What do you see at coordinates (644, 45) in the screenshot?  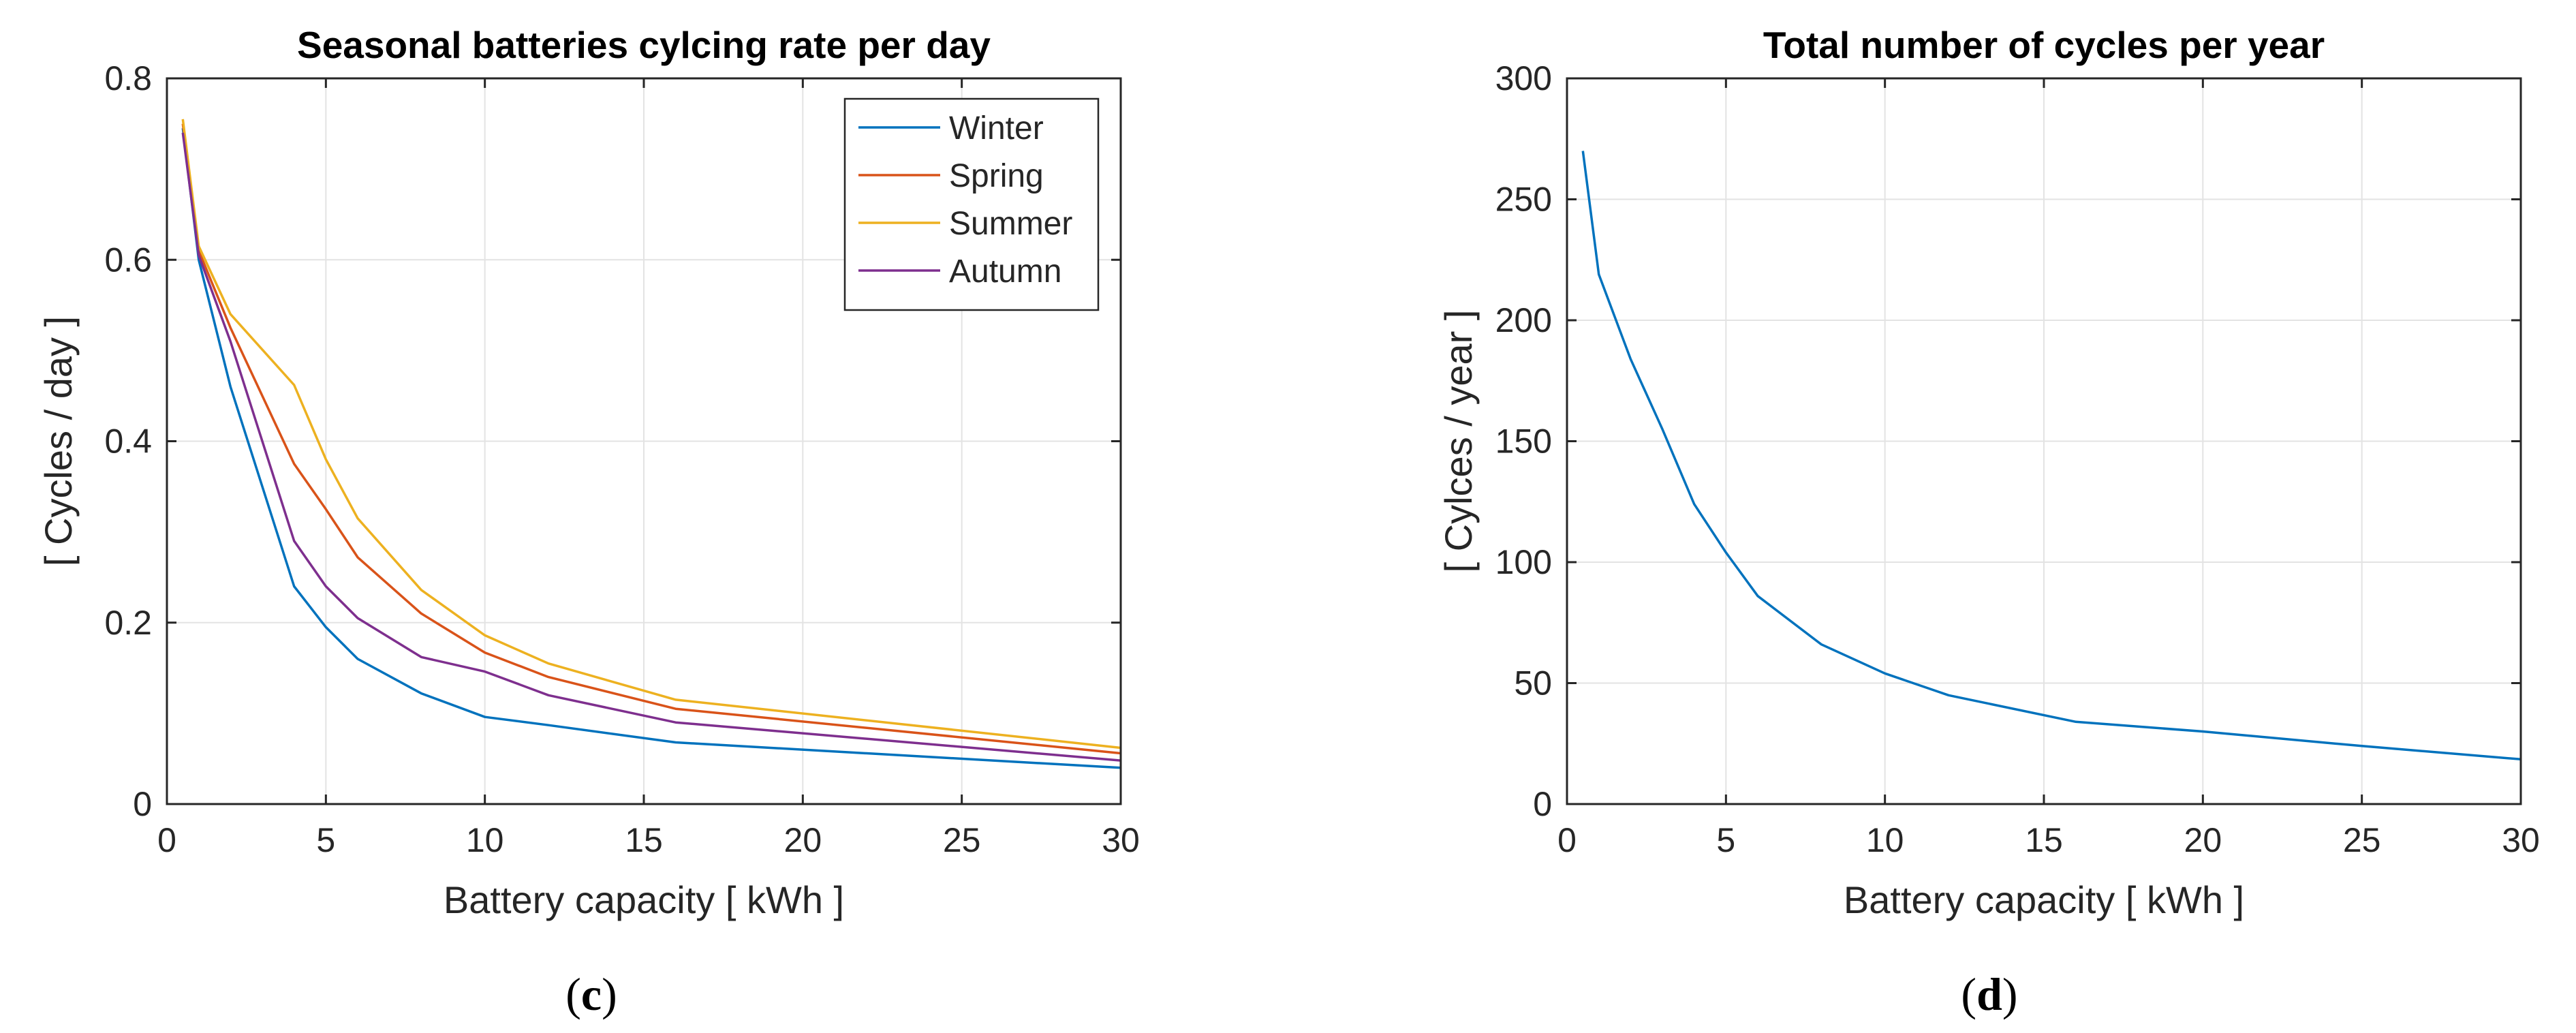 I see `chart-title: Seasonal batteries cylcing rate per day` at bounding box center [644, 45].